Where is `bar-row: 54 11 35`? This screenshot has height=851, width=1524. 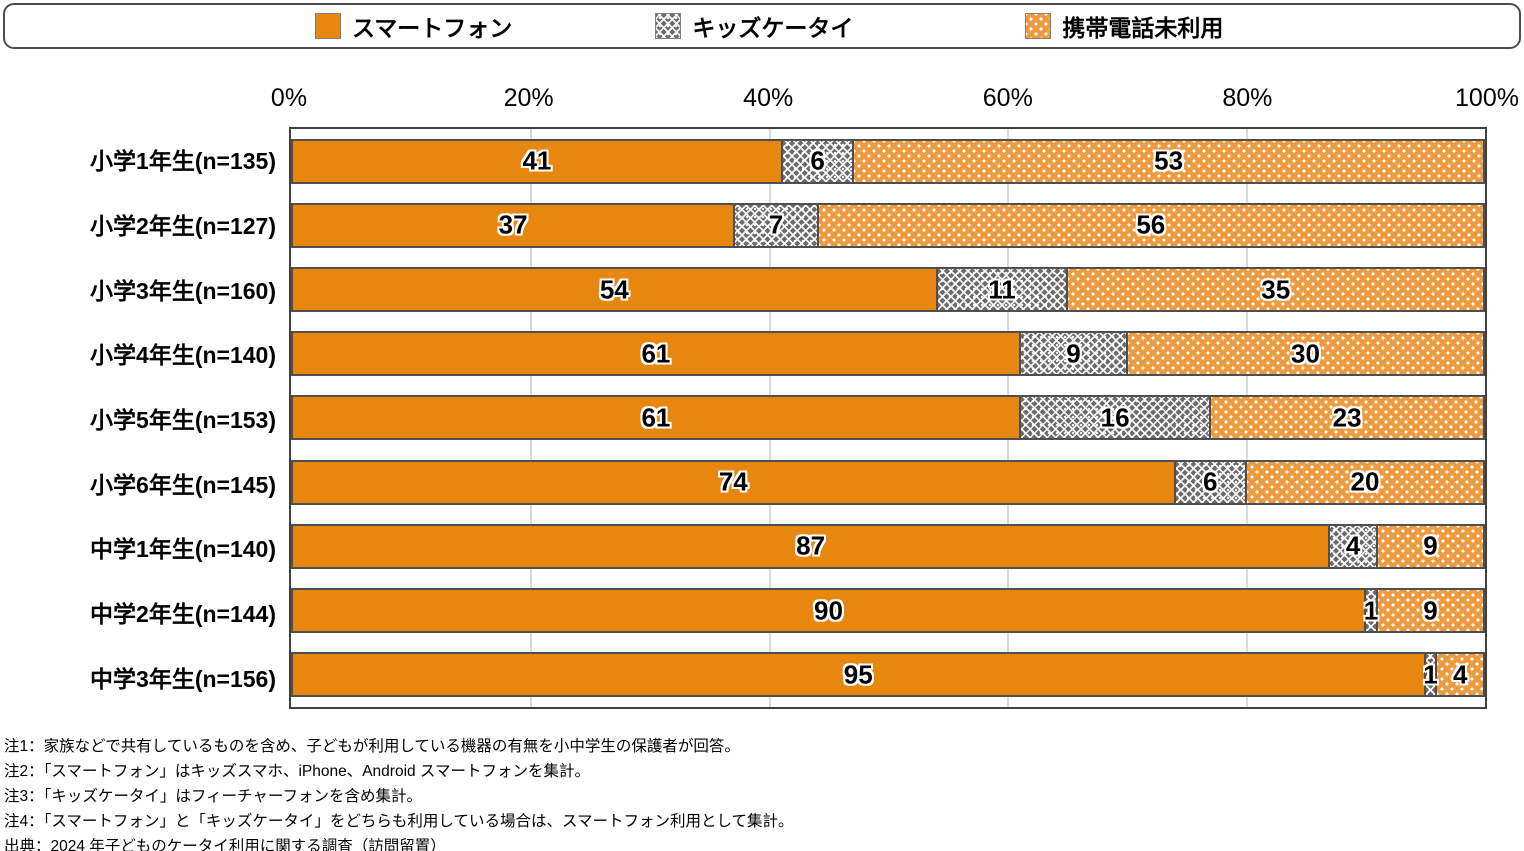
bar-row: 54 11 35 is located at coordinates (888, 289).